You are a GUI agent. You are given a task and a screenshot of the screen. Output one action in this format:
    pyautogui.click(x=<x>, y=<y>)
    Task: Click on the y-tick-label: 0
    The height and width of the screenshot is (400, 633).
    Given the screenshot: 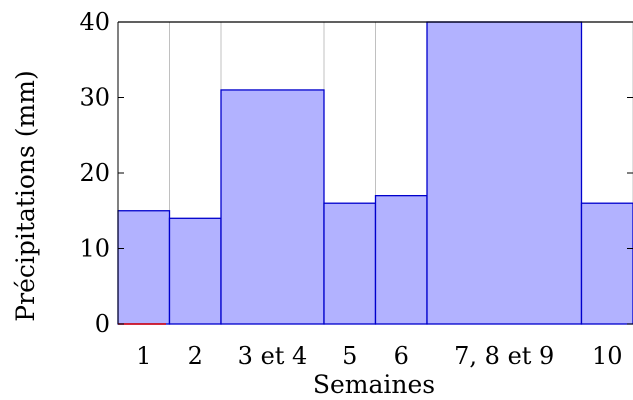 What is the action you would take?
    pyautogui.click(x=102, y=324)
    